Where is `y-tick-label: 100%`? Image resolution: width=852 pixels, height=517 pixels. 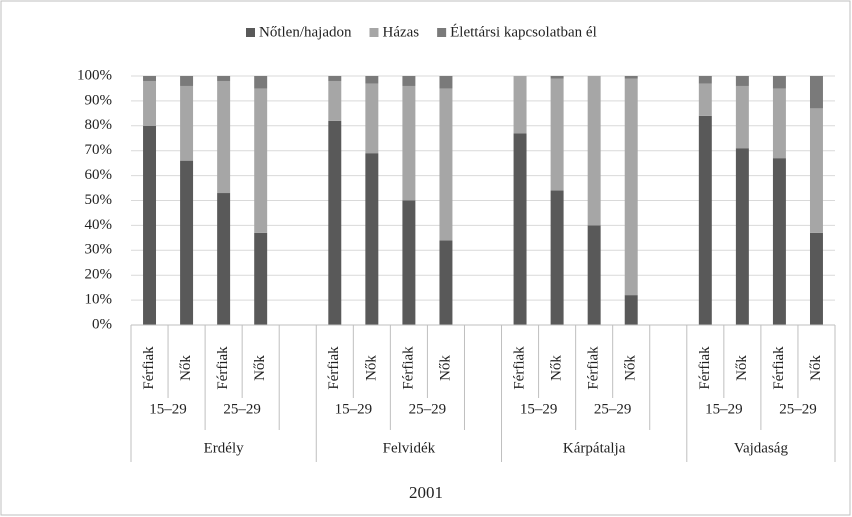 y-tick-label: 100% is located at coordinates (94, 75).